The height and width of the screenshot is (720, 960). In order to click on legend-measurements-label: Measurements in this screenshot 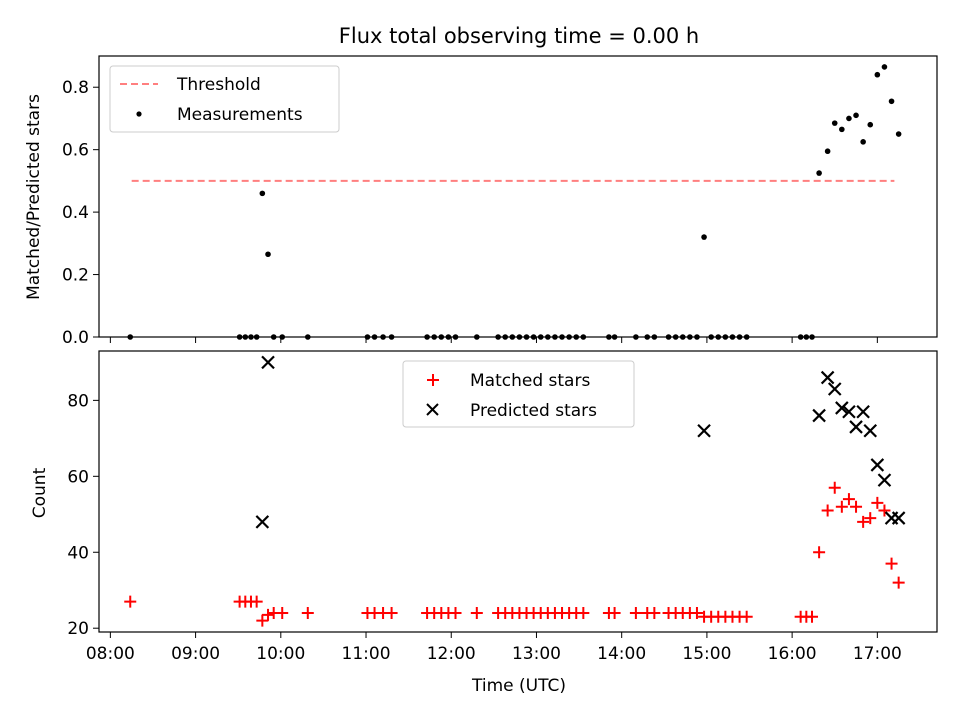, I will do `click(240, 115)`.